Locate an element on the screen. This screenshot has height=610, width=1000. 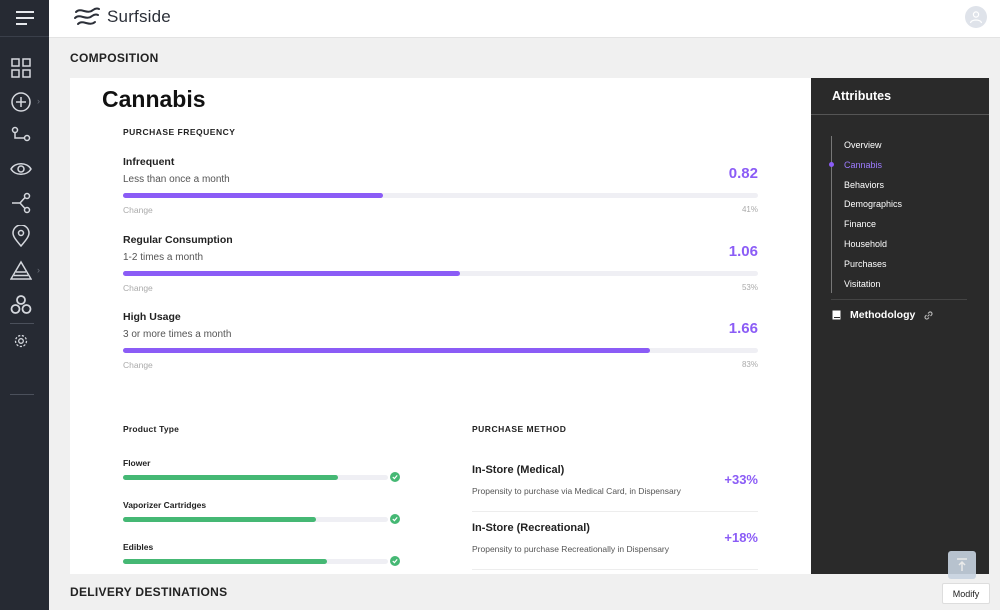
menu-icon is located at coordinates (24, 18).